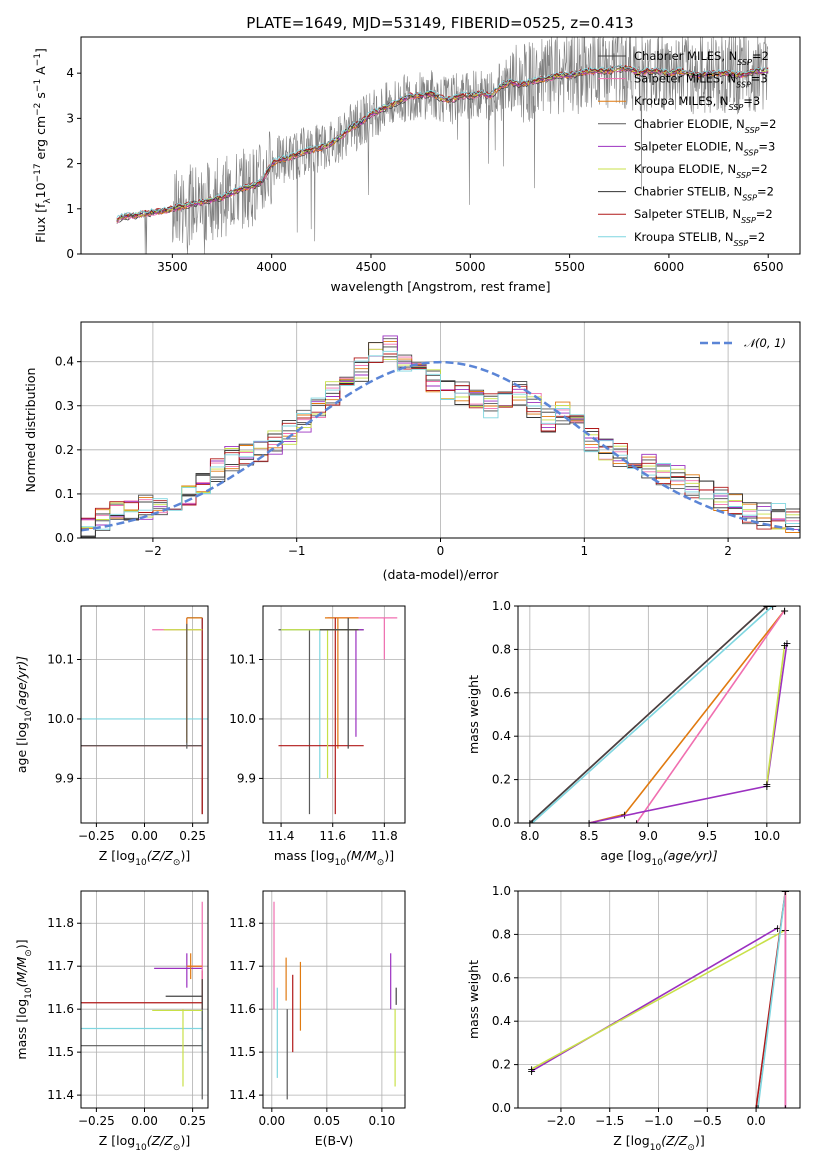 This screenshot has height=1174, width=819. Describe the element at coordinates (728, 551) in the screenshot. I see `x-tick-label: 2` at that location.